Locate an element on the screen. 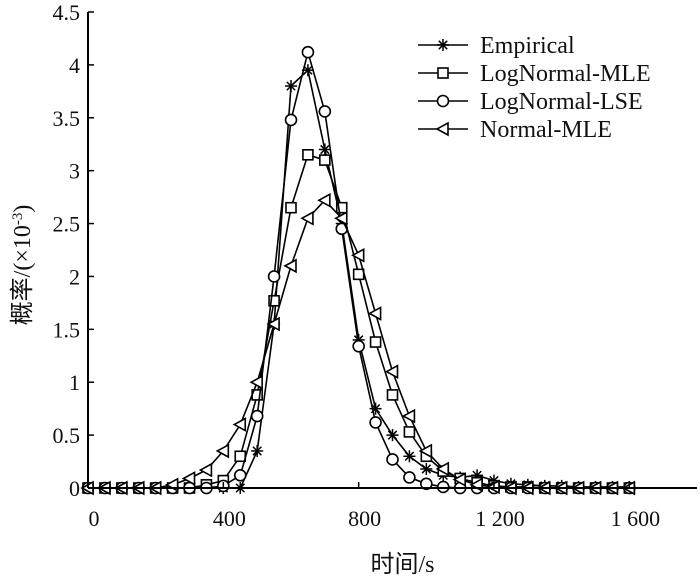 The width and height of the screenshot is (700, 579). y-axis-label: 概率/(×10-3) is located at coordinates (22, 265).